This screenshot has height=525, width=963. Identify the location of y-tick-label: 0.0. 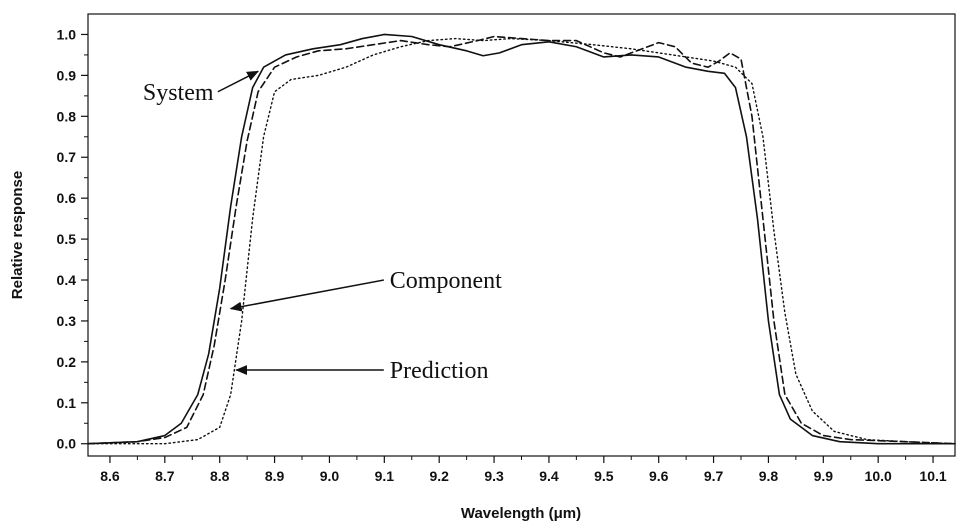
(67, 444).